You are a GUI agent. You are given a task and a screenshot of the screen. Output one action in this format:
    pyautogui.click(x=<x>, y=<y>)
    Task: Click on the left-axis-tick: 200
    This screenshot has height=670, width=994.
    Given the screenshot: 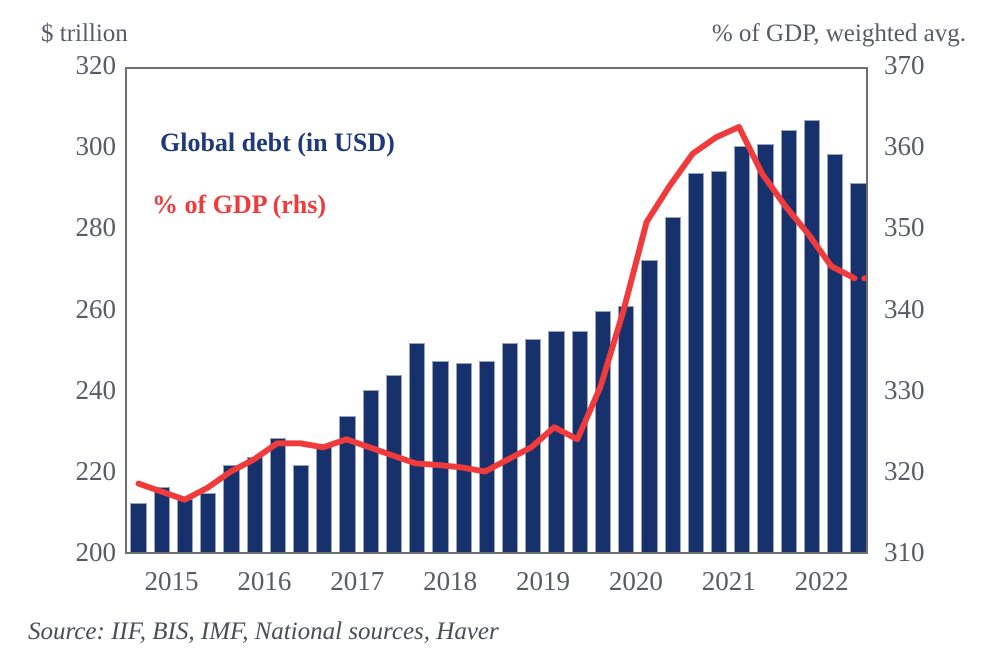 What is the action you would take?
    pyautogui.click(x=96, y=552)
    